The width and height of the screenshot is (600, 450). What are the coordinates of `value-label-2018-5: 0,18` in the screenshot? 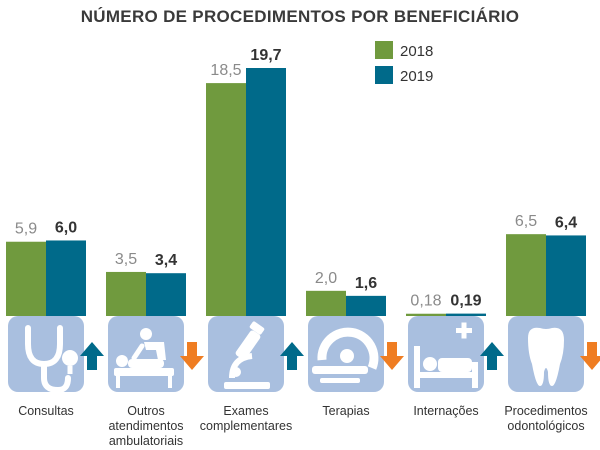 It's located at (425, 301).